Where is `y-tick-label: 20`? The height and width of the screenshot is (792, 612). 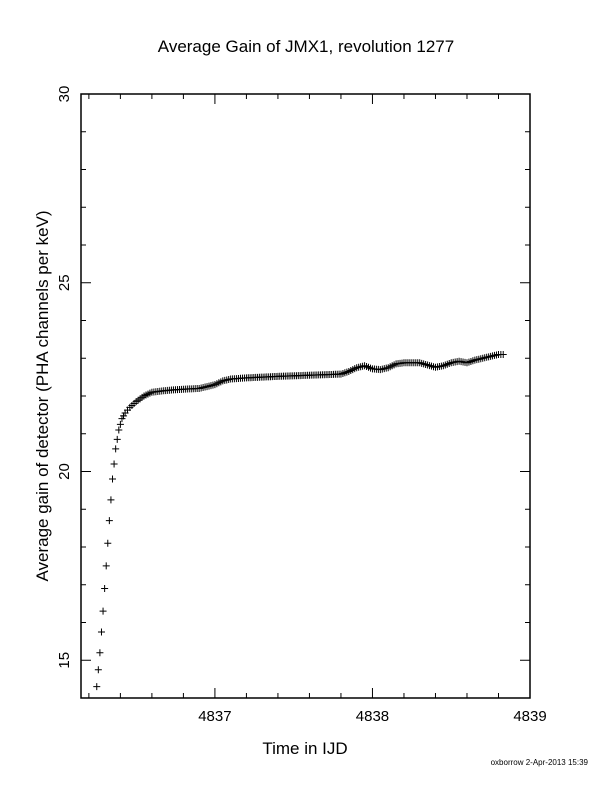
y-tick-label: 20 is located at coordinates (64, 471).